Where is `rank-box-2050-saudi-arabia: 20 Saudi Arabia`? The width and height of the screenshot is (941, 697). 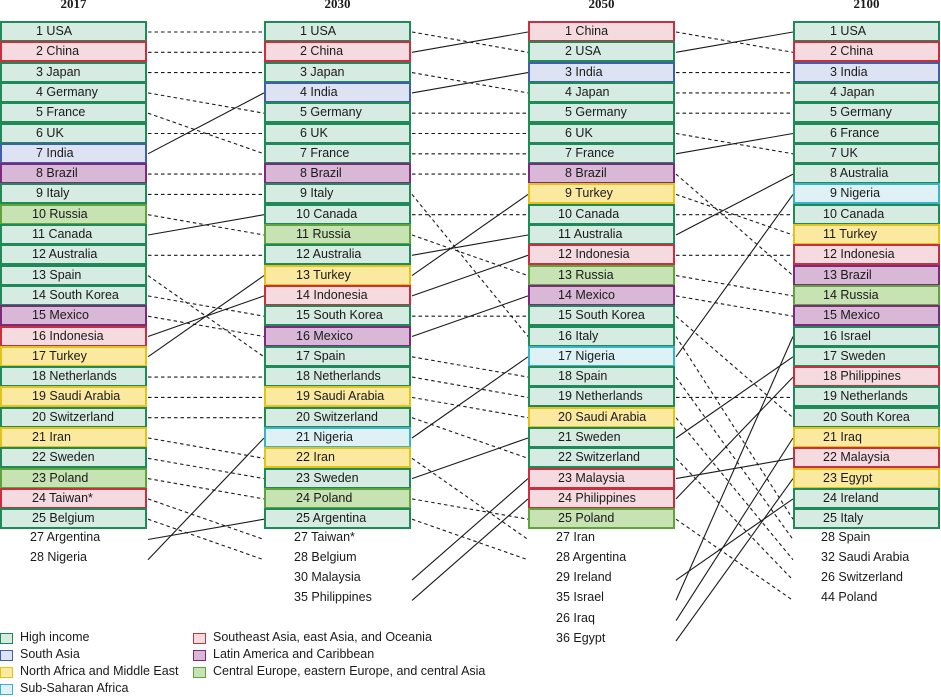 rank-box-2050-saudi-arabia: 20 Saudi Arabia is located at coordinates (601, 417).